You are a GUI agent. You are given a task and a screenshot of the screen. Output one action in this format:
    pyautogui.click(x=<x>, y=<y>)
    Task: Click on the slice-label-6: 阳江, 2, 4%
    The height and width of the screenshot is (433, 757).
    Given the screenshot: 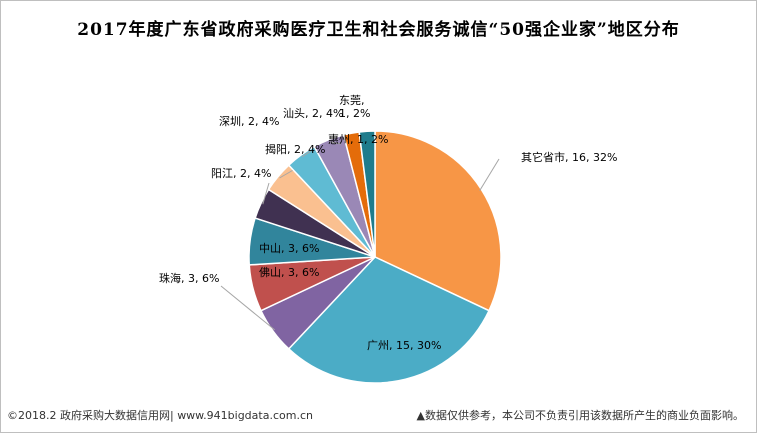 What is the action you would take?
    pyautogui.click(x=241, y=173)
    